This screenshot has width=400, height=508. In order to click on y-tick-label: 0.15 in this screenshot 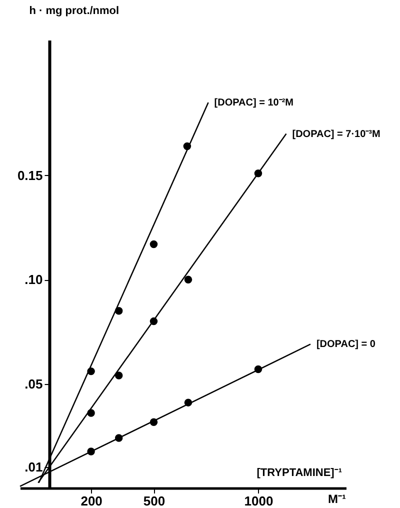, I will do `click(30, 175)`.